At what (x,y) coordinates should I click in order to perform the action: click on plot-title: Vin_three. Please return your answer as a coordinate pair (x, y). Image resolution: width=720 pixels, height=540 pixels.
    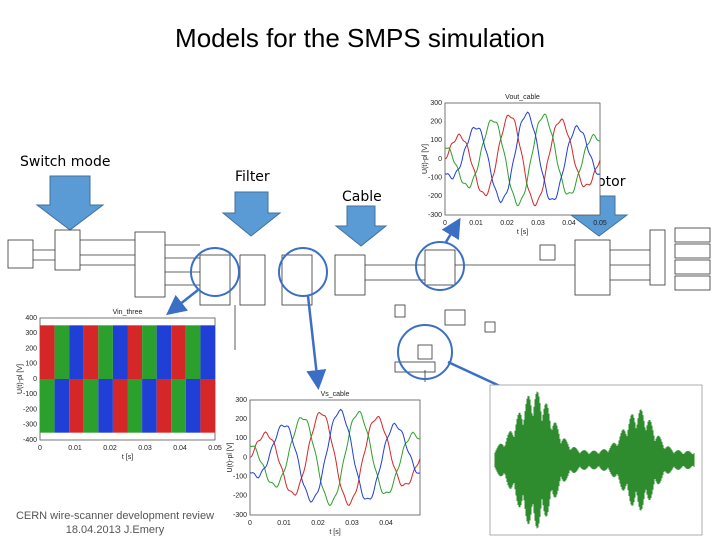
    Looking at the image, I should click on (128, 312).